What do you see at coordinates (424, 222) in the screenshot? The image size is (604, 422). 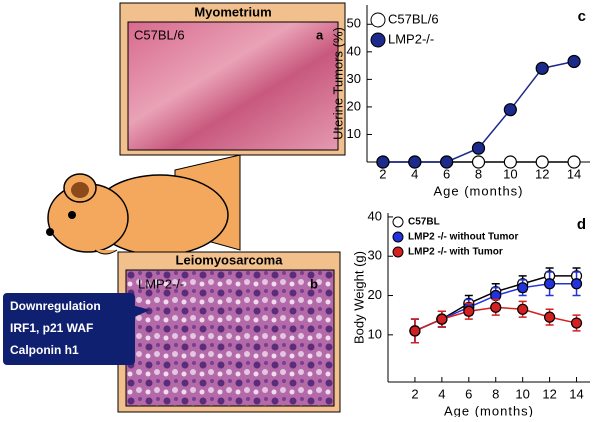 I see `legend-label: C57BL` at bounding box center [424, 222].